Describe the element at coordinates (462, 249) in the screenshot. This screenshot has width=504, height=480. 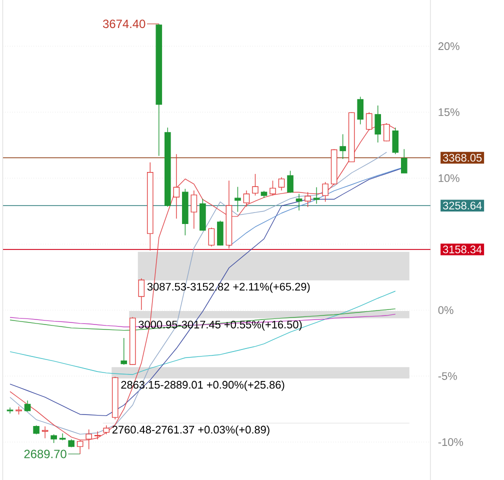
I see `ref-line-label: 3158.34` at that location.